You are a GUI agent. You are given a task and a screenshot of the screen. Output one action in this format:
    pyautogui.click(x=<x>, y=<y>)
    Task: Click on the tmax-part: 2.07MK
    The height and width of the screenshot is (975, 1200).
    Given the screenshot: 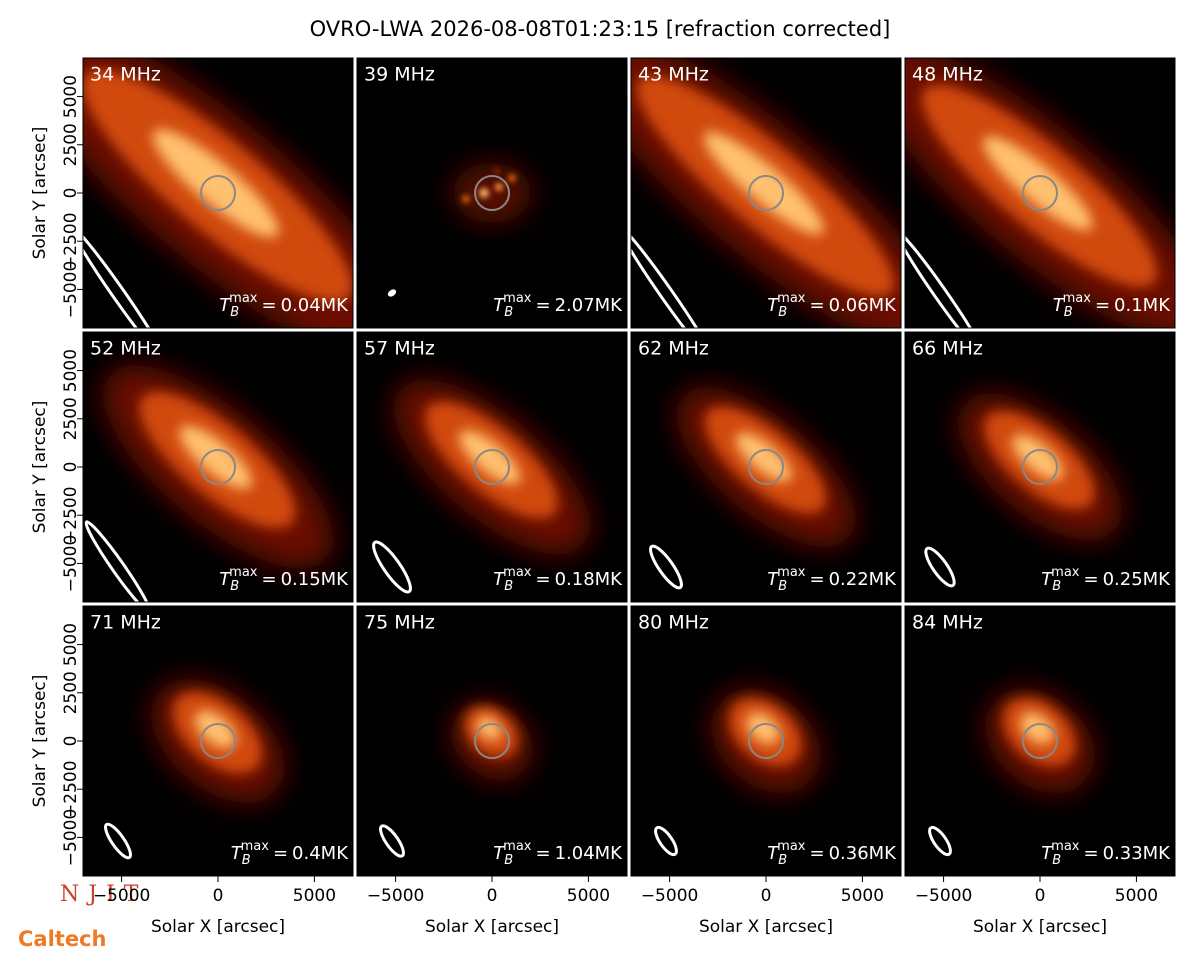 What is the action you would take?
    pyautogui.click(x=589, y=305)
    